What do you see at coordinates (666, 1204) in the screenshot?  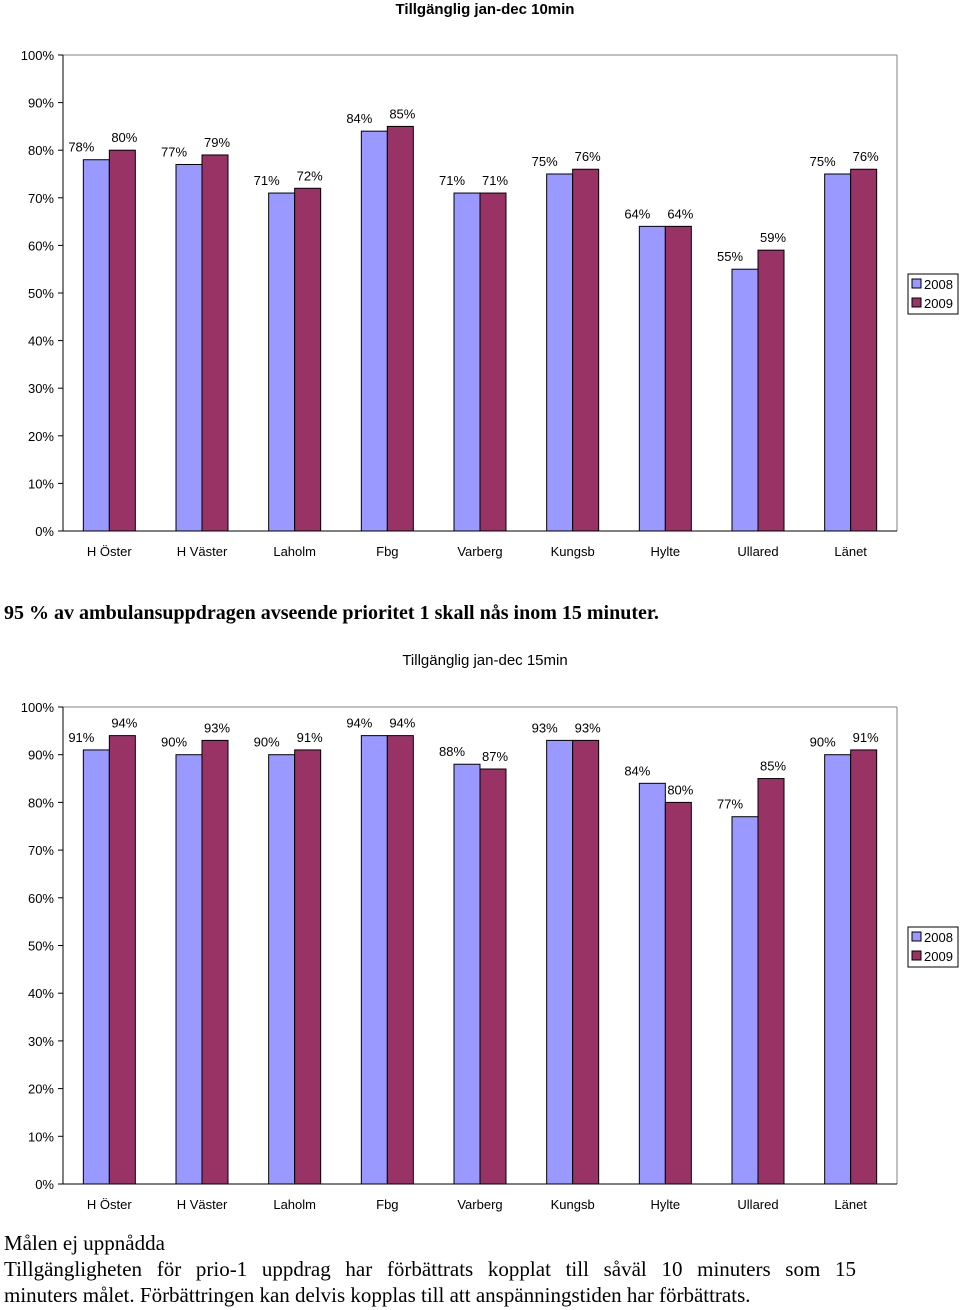 I see `x-tick-label: Hylte` at bounding box center [666, 1204].